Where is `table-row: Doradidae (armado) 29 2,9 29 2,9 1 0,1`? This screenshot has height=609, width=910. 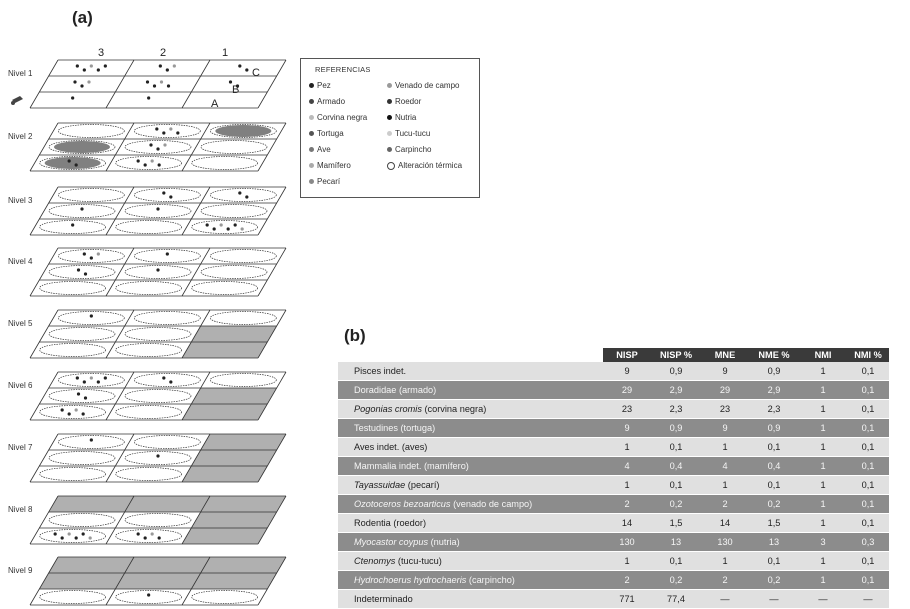 table-row: Doradidae (armado) 29 2,9 29 2,9 1 0,1 is located at coordinates (613, 390).